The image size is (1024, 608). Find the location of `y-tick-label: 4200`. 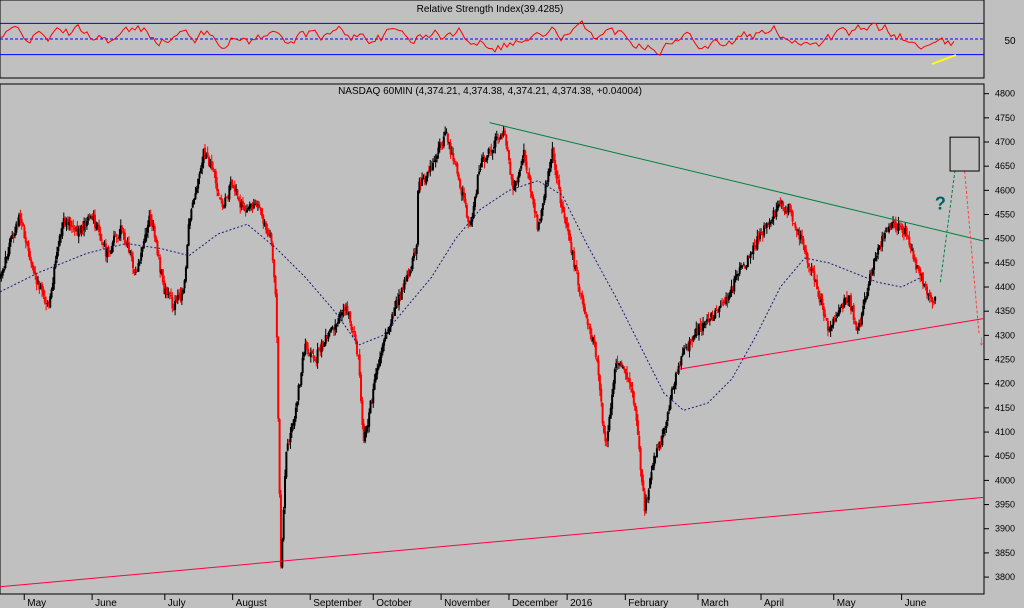

y-tick-label: 4200 is located at coordinates (1005, 384).